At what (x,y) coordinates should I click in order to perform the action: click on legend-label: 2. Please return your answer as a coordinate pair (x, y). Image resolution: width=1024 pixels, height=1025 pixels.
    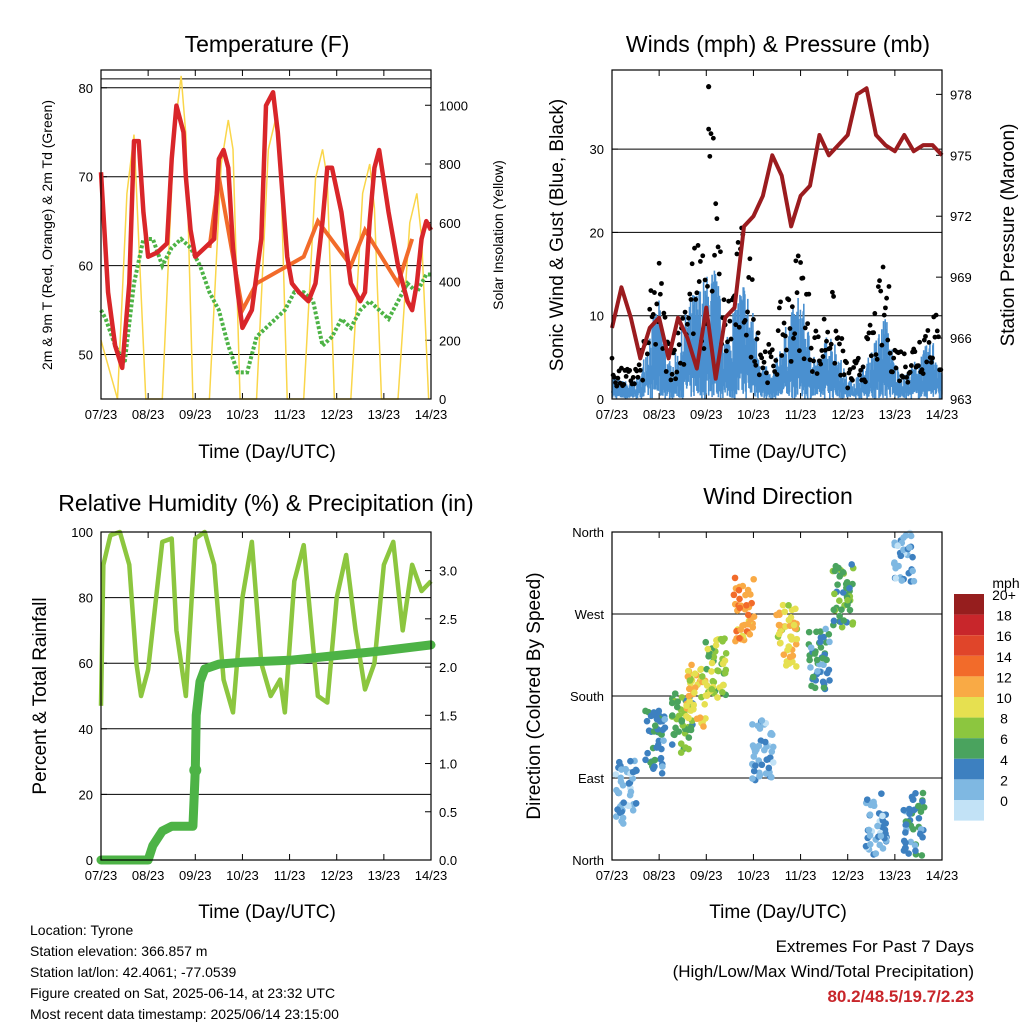
    Looking at the image, I should click on (1004, 780).